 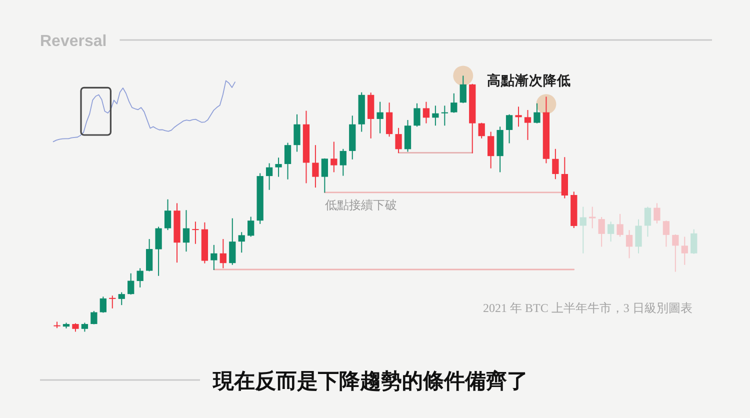 What do you see at coordinates (361, 205) in the screenshot?
I see `annotation: 低點接續下破` at bounding box center [361, 205].